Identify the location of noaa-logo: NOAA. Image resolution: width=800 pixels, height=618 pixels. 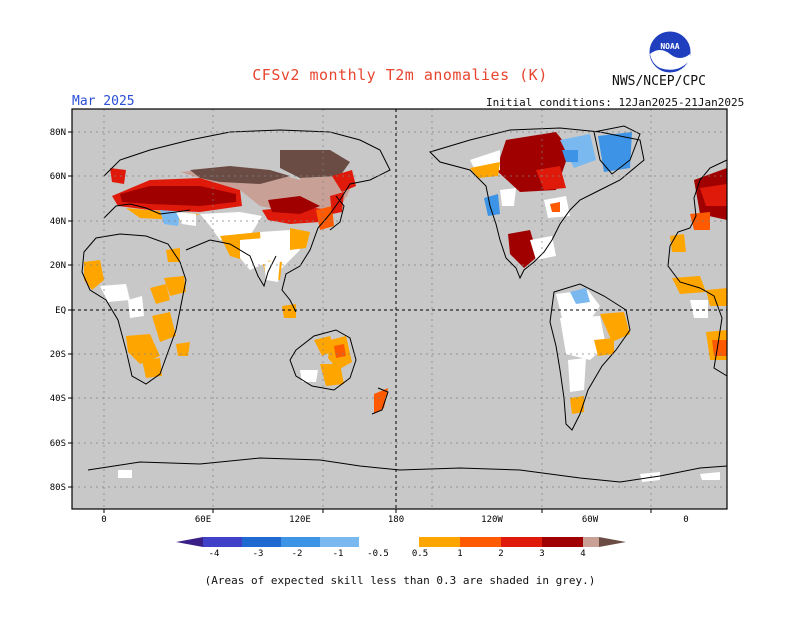
(670, 52).